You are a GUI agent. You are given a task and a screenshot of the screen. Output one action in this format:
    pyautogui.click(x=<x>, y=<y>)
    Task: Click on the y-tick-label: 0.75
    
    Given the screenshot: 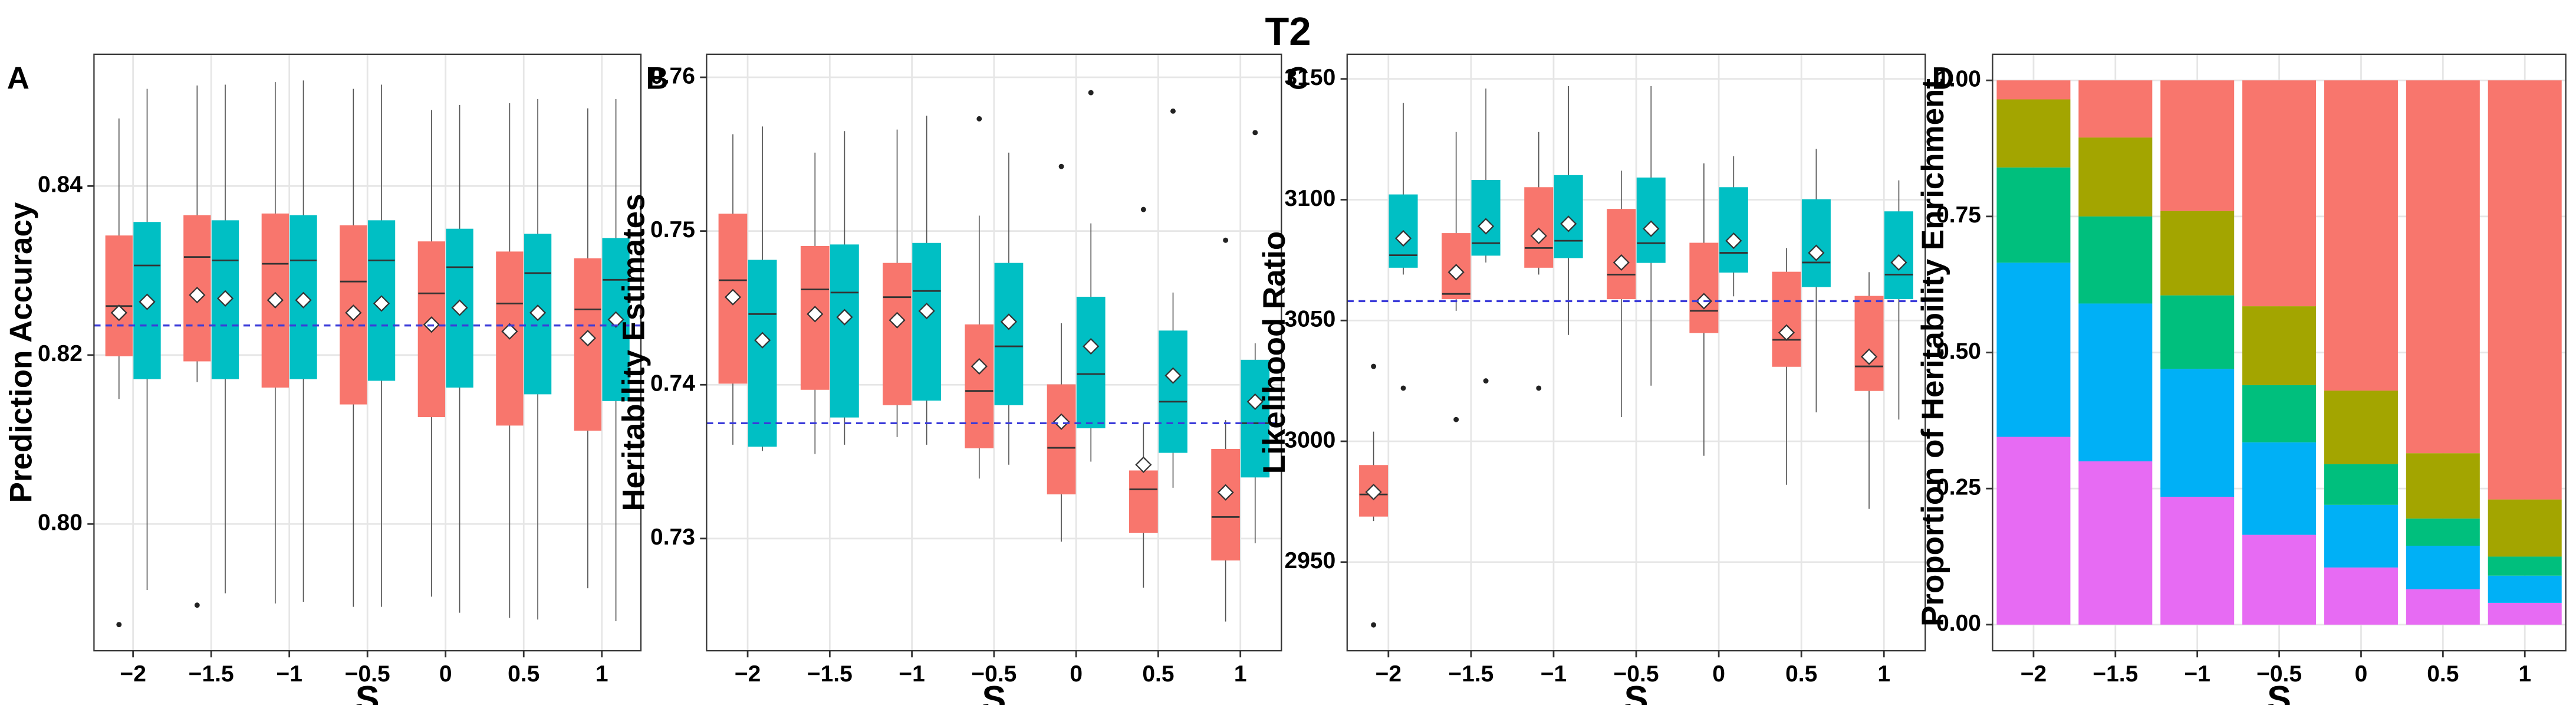 What is the action you would take?
    pyautogui.click(x=1958, y=215)
    